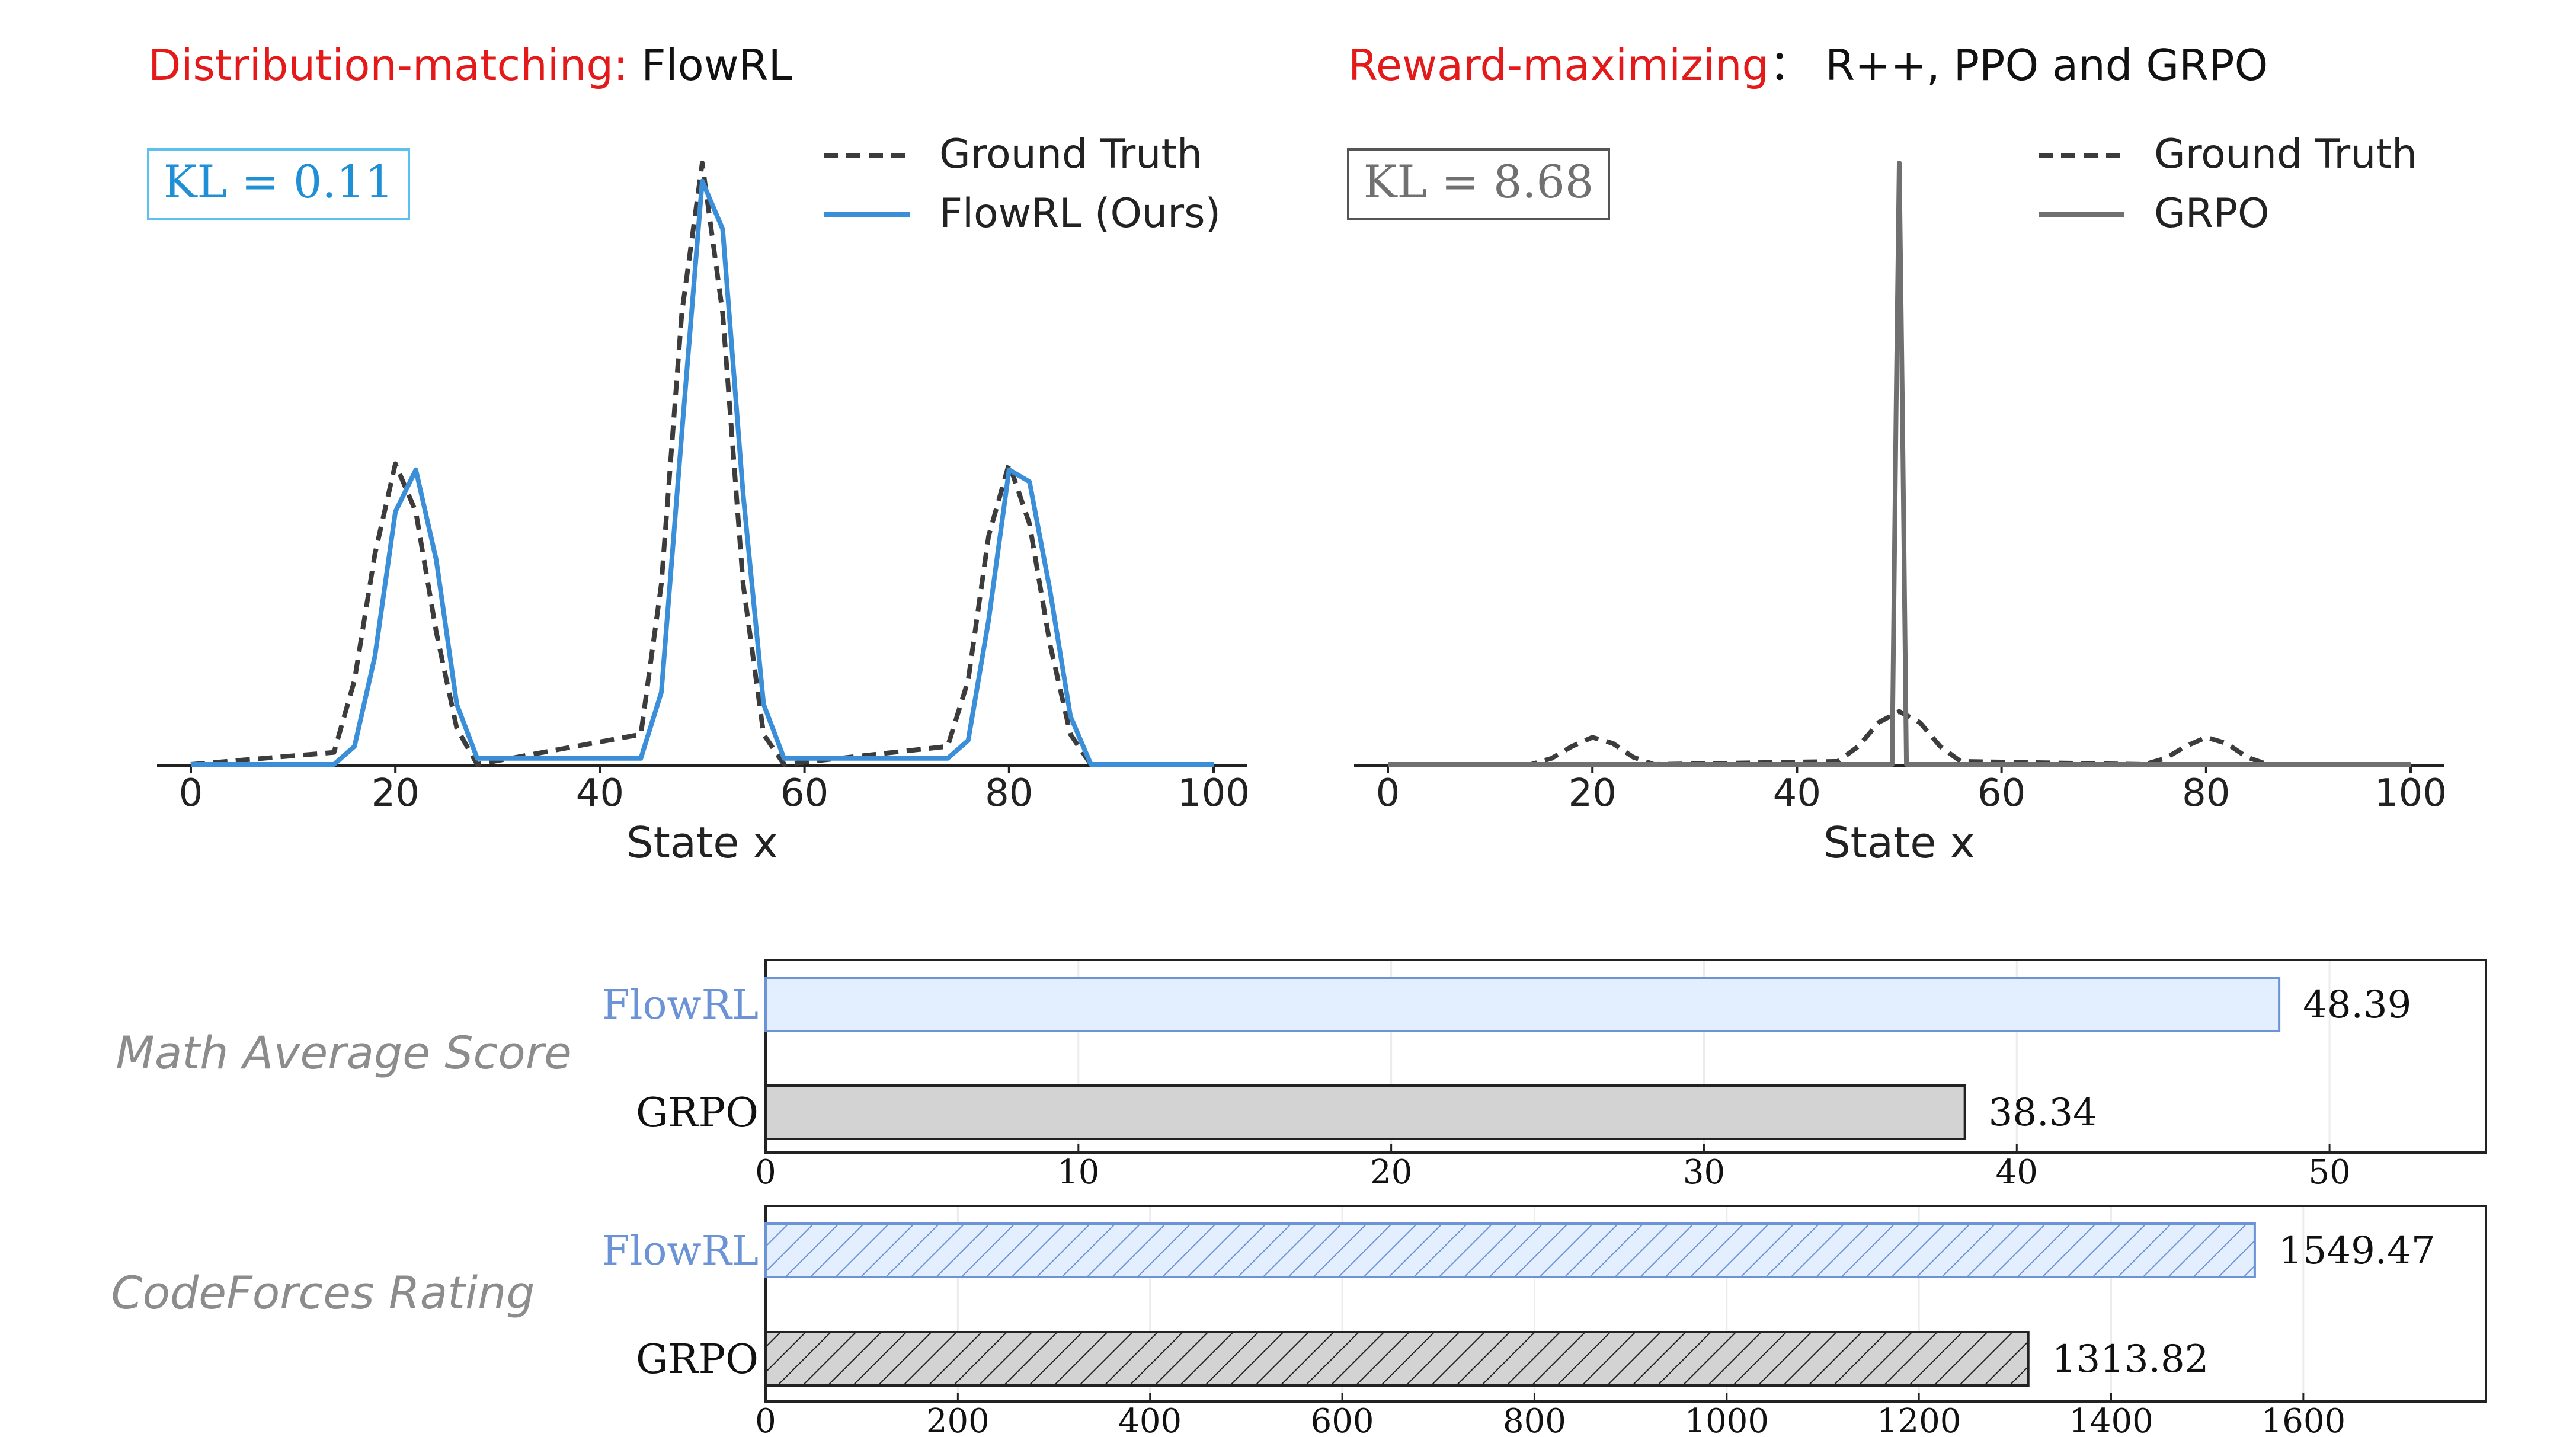 The height and width of the screenshot is (1437, 2576). I want to click on math-tick-label-10: 10, so click(1078, 1172).